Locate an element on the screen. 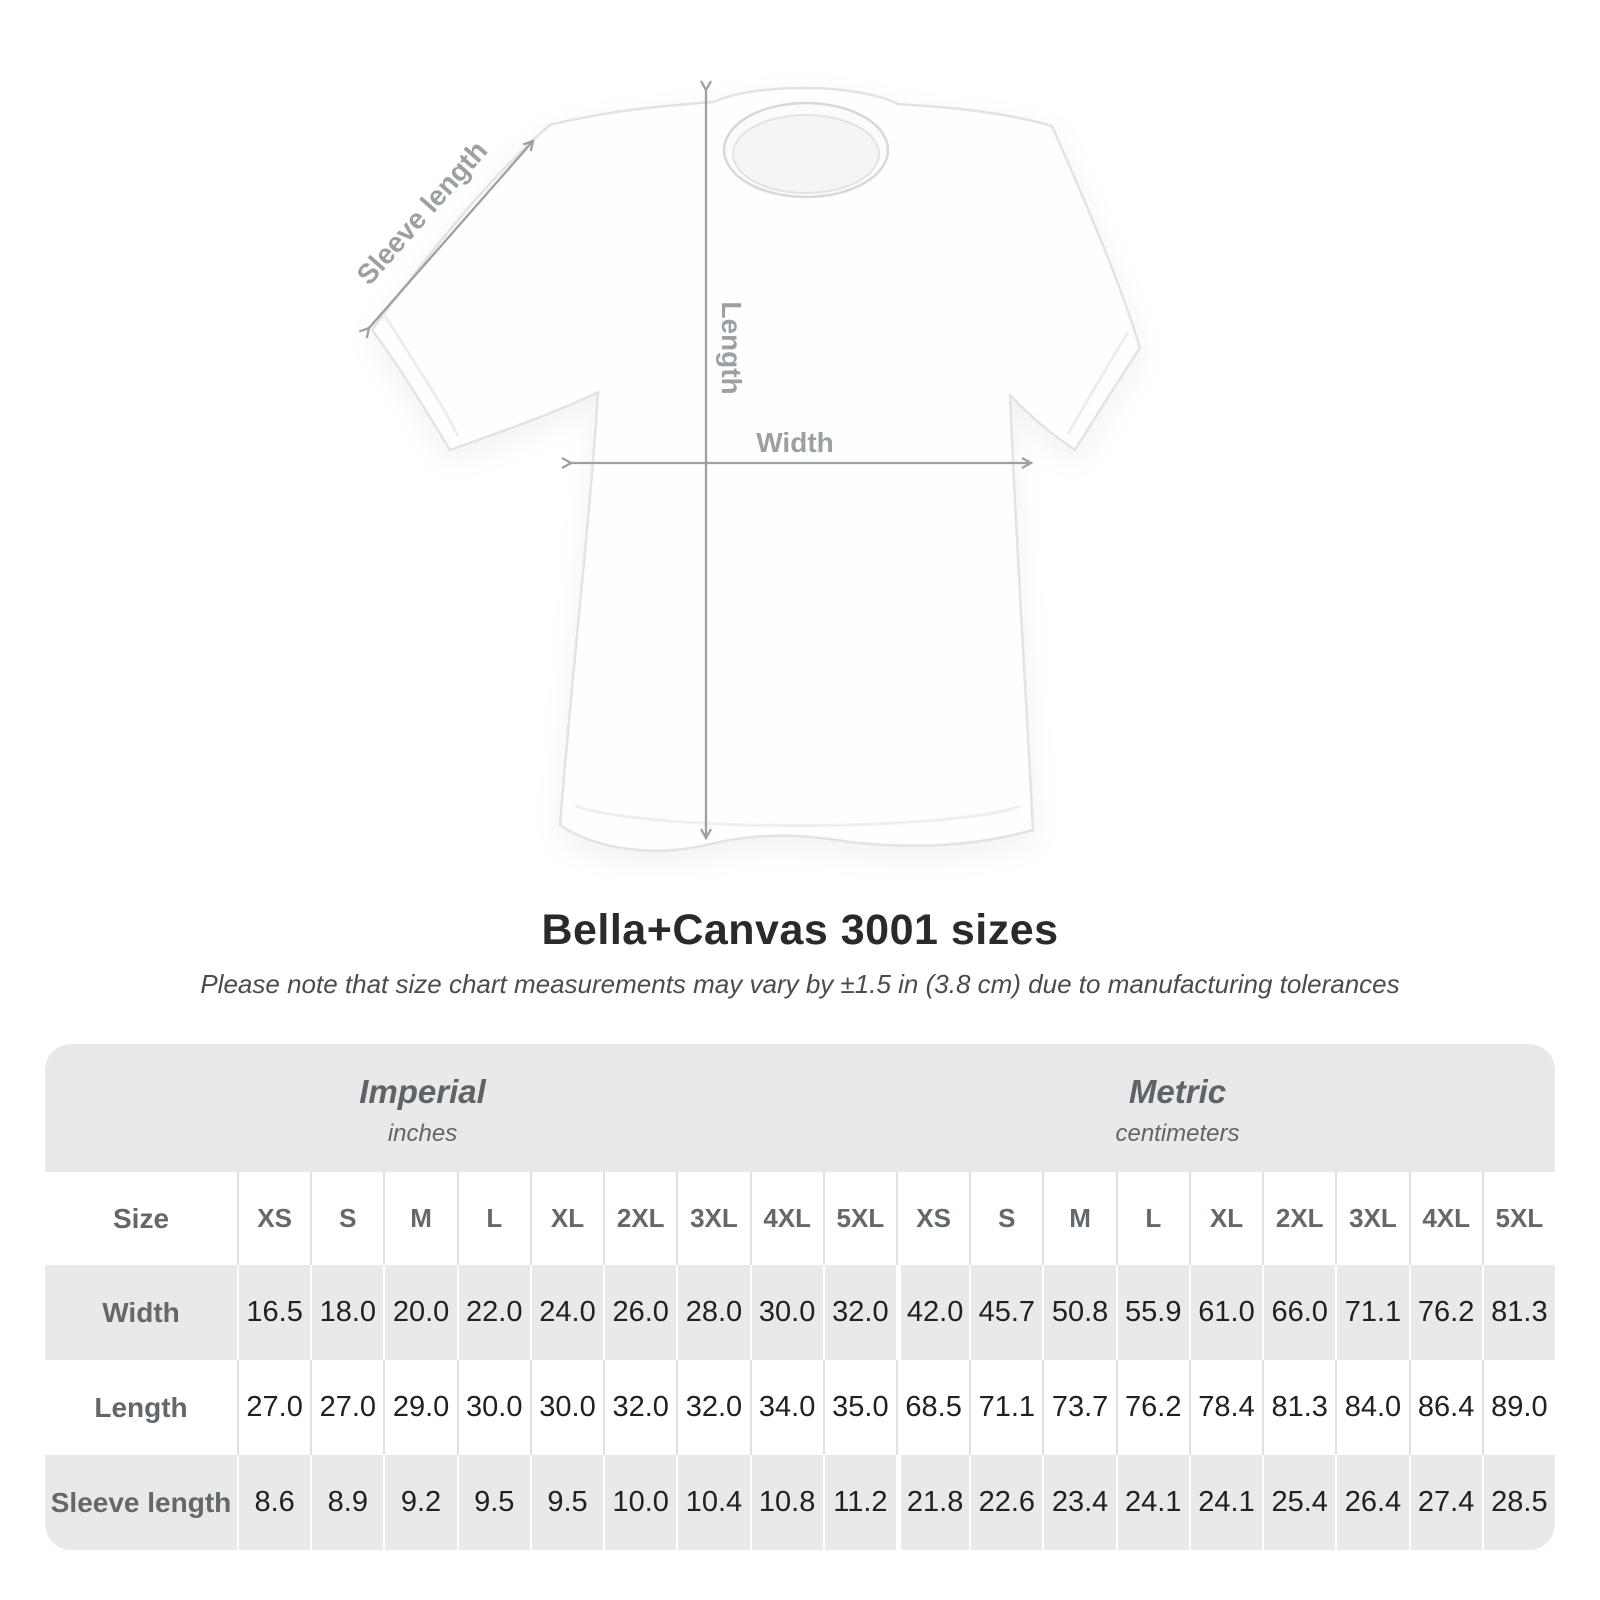 Image resolution: width=1600 pixels, height=1600 pixels. sleeve-length-arrow is located at coordinates (446, 239).